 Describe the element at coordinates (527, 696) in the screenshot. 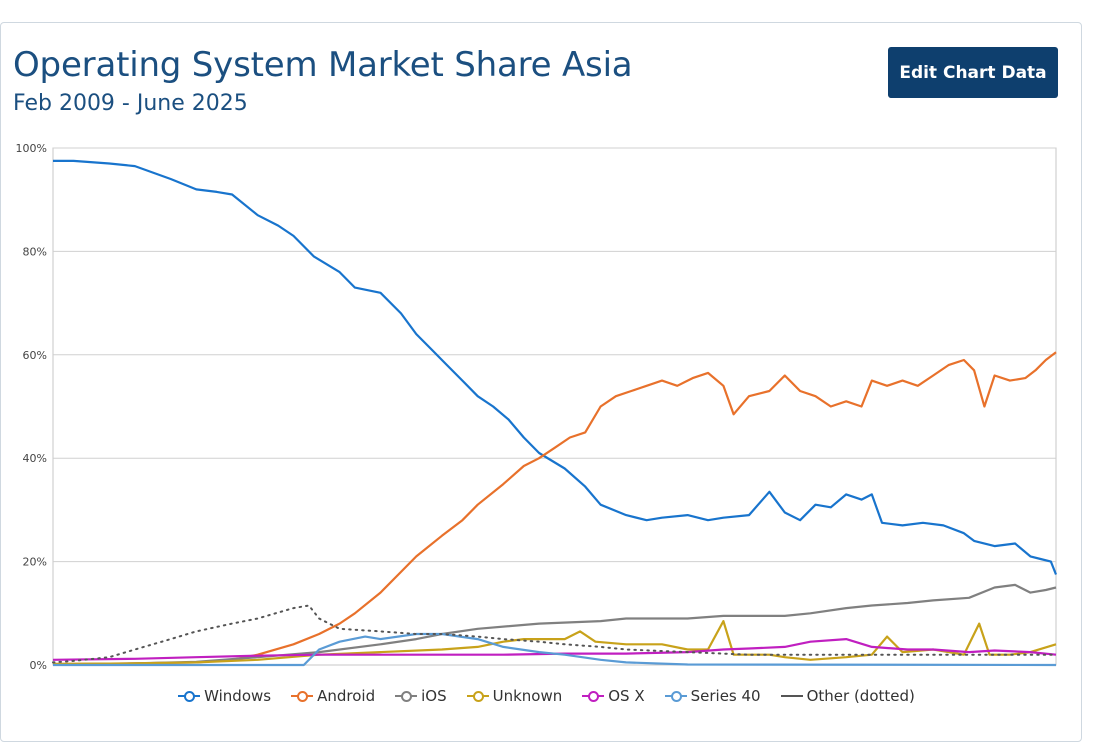

I see `legend-label: Unknown` at that location.